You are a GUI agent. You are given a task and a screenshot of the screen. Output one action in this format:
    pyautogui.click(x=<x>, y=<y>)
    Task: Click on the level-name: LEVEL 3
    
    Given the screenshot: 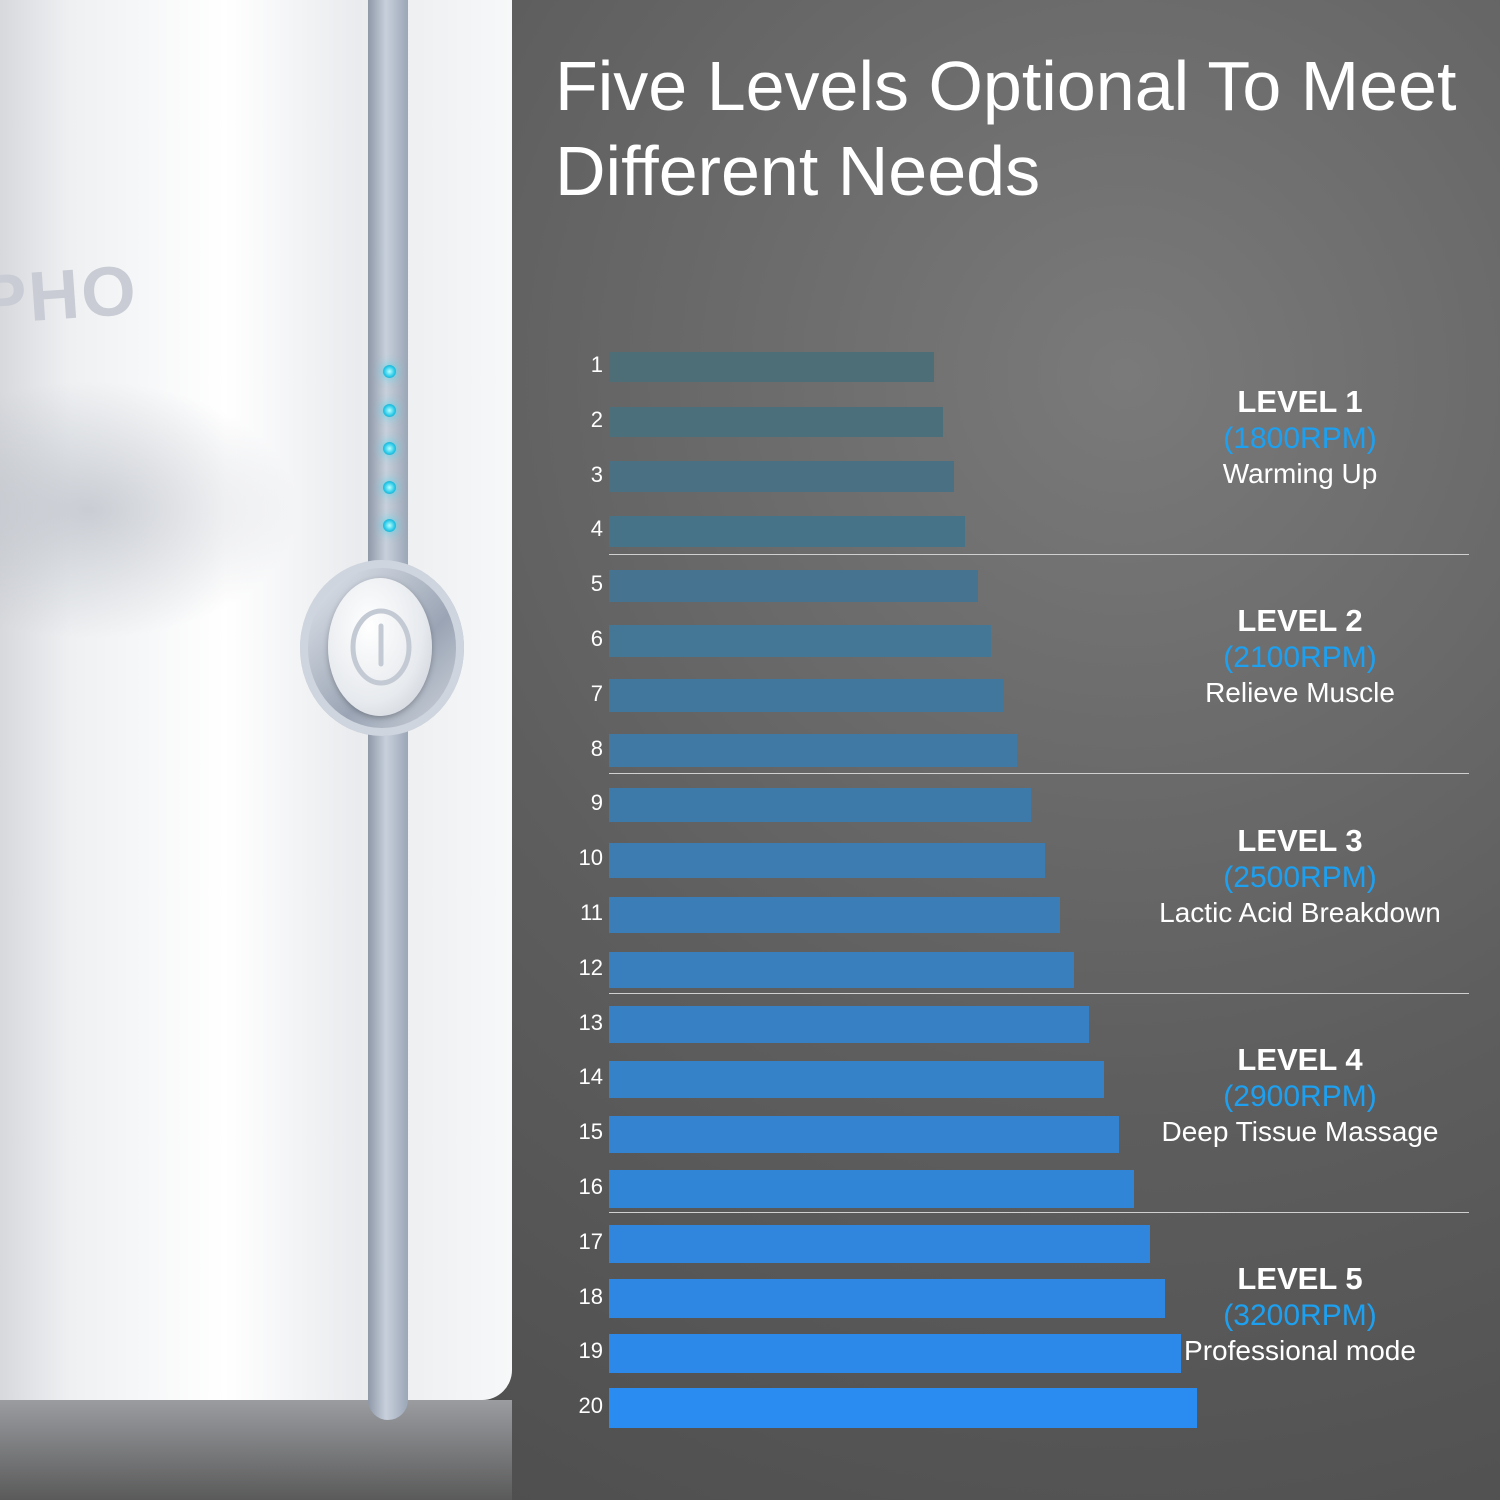 What is the action you would take?
    pyautogui.click(x=1300, y=840)
    